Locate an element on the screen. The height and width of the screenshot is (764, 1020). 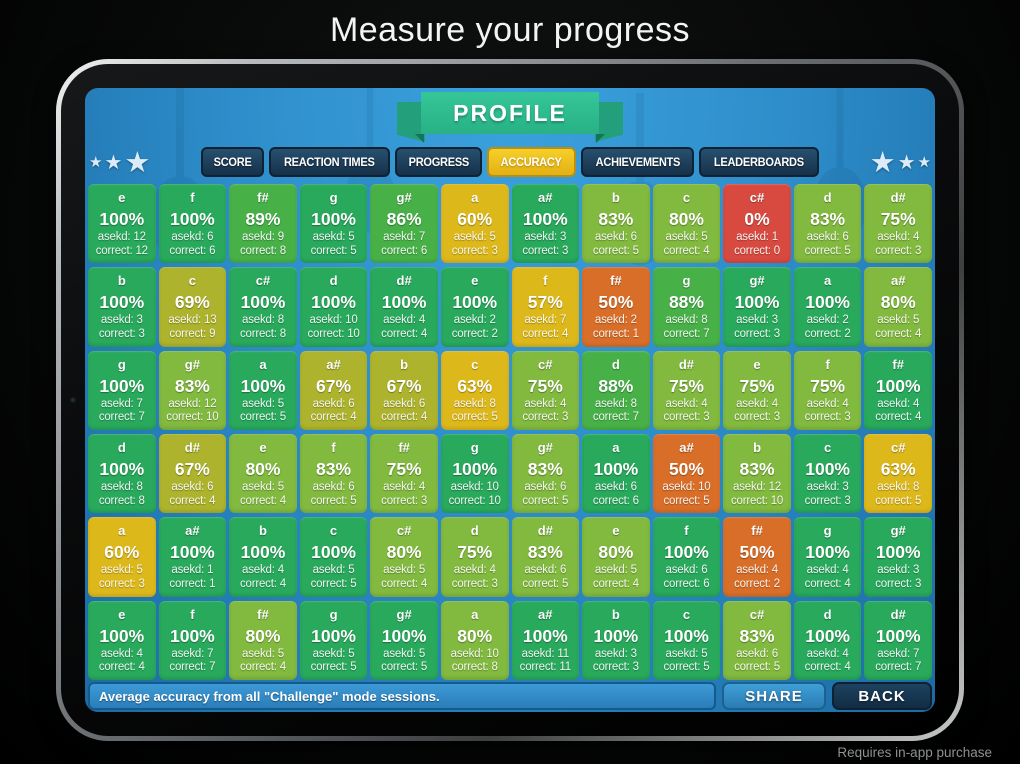
grid-cell: g 100% asekd: 7 correct: 7 is located at coordinates (122, 390).